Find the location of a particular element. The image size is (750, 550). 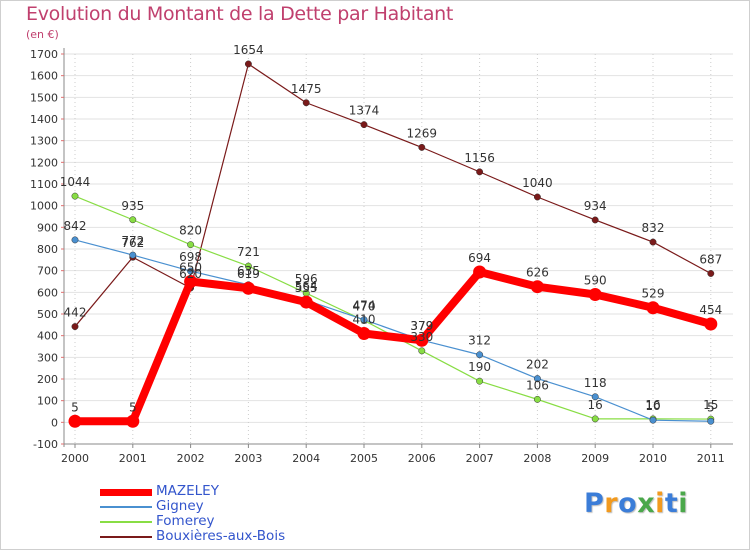

data-label: 762 is located at coordinates (132, 243).